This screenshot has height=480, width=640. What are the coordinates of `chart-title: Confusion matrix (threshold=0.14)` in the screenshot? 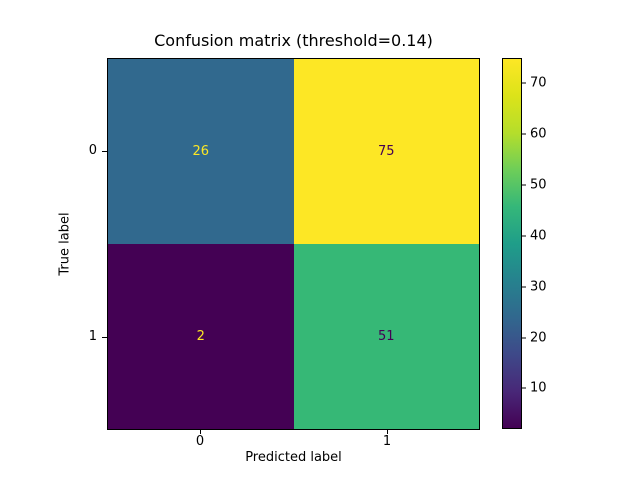 It's located at (293, 40).